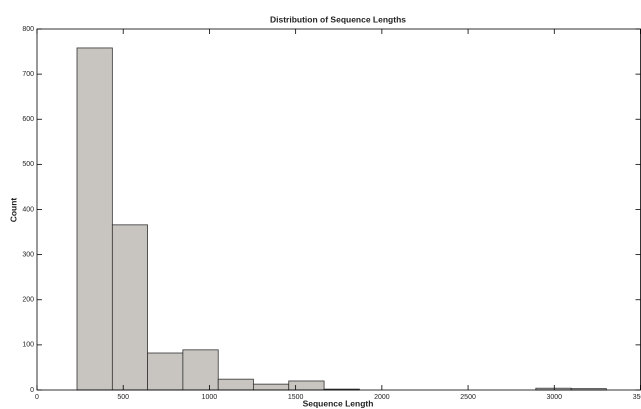 The height and width of the screenshot is (409, 641). I want to click on y-tick-label: 300, so click(28, 254).